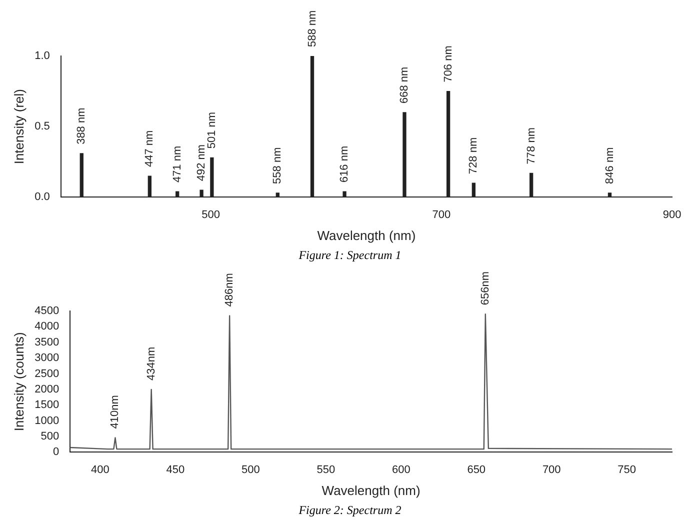 The image size is (700, 526). I want to click on annotation: 434nm, so click(151, 363).